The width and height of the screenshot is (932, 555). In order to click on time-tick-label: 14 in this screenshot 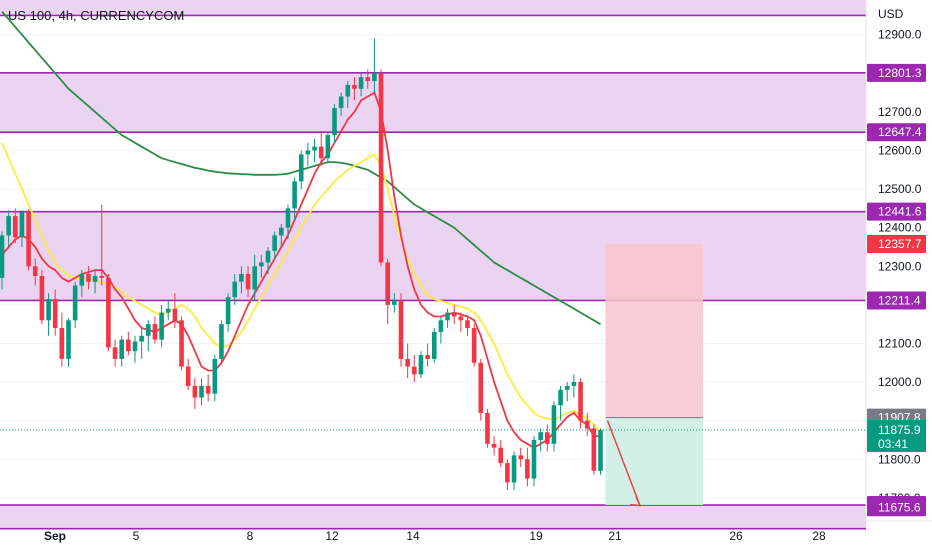, I will do `click(413, 536)`.